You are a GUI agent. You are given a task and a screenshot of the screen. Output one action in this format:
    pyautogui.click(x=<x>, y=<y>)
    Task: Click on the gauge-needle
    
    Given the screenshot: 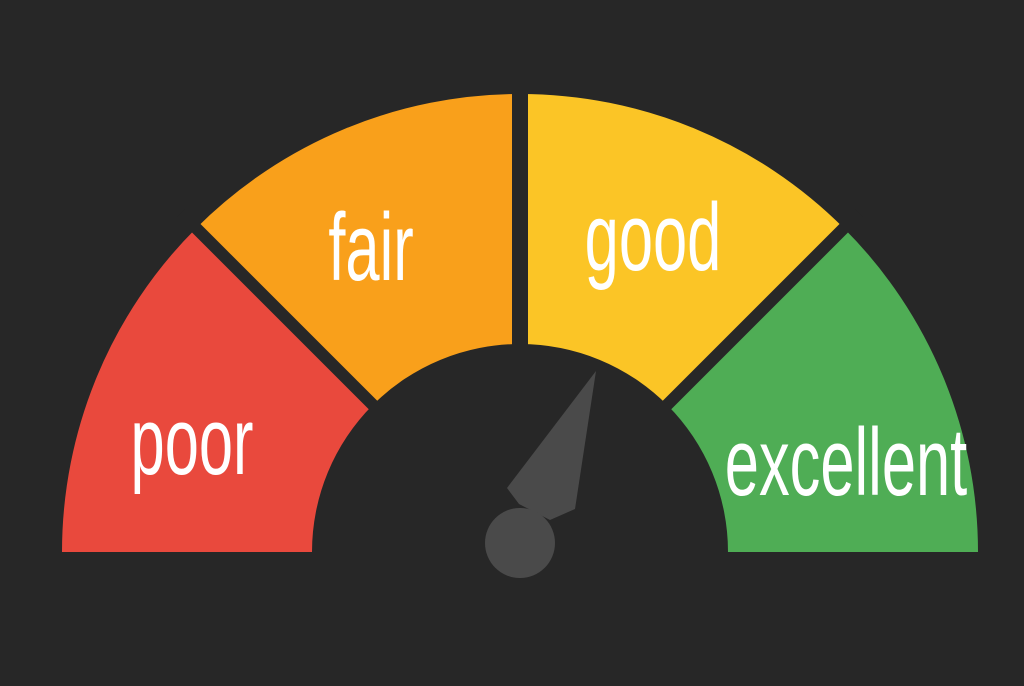 What is the action you would take?
    pyautogui.click(x=540, y=474)
    